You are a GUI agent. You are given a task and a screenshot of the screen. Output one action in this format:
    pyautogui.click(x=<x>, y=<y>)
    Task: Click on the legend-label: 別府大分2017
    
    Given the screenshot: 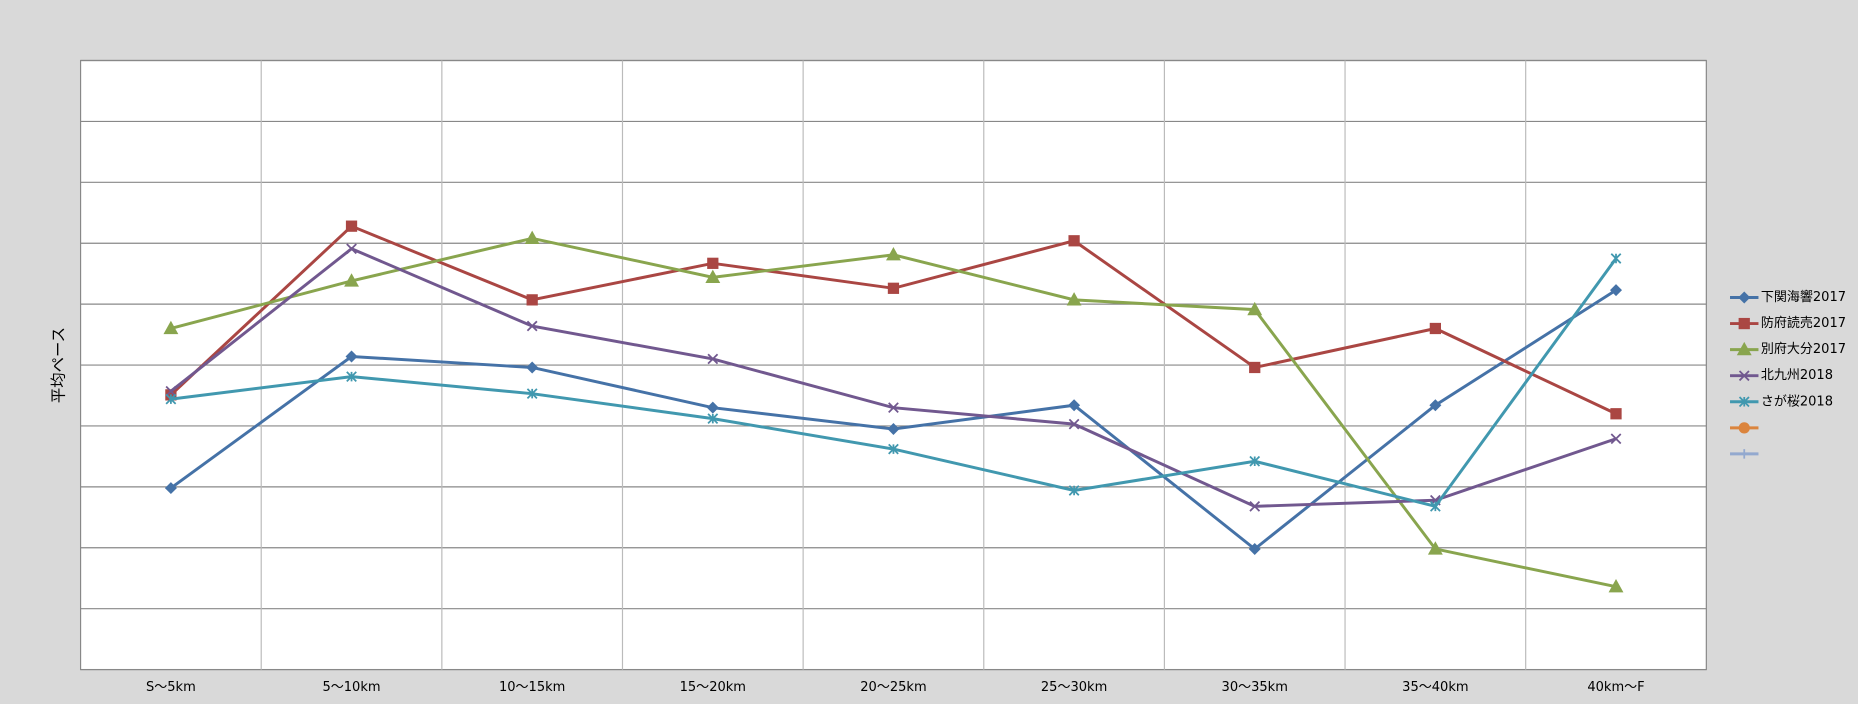 What is the action you would take?
    pyautogui.click(x=1803, y=349)
    